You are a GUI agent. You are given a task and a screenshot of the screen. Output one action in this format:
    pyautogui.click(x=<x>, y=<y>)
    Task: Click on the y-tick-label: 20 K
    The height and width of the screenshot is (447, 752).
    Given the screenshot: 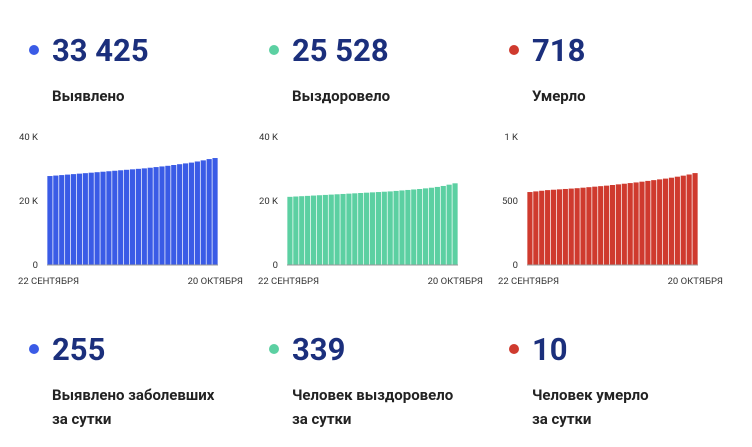 What is the action you would take?
    pyautogui.click(x=28, y=201)
    